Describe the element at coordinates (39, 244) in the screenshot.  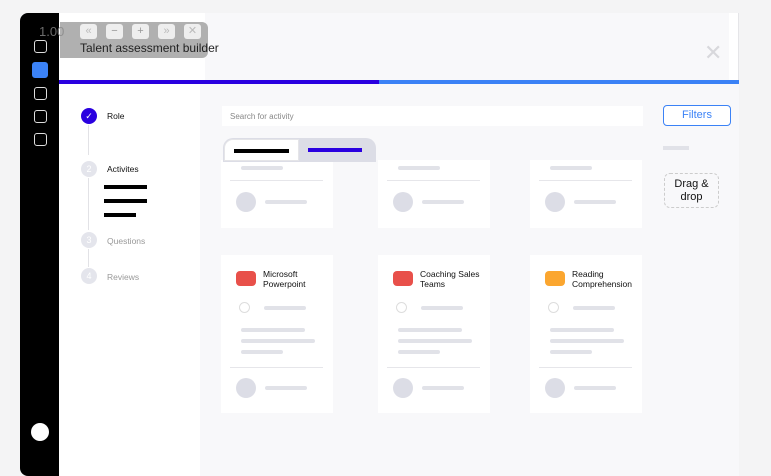
I see `left-rail` at that location.